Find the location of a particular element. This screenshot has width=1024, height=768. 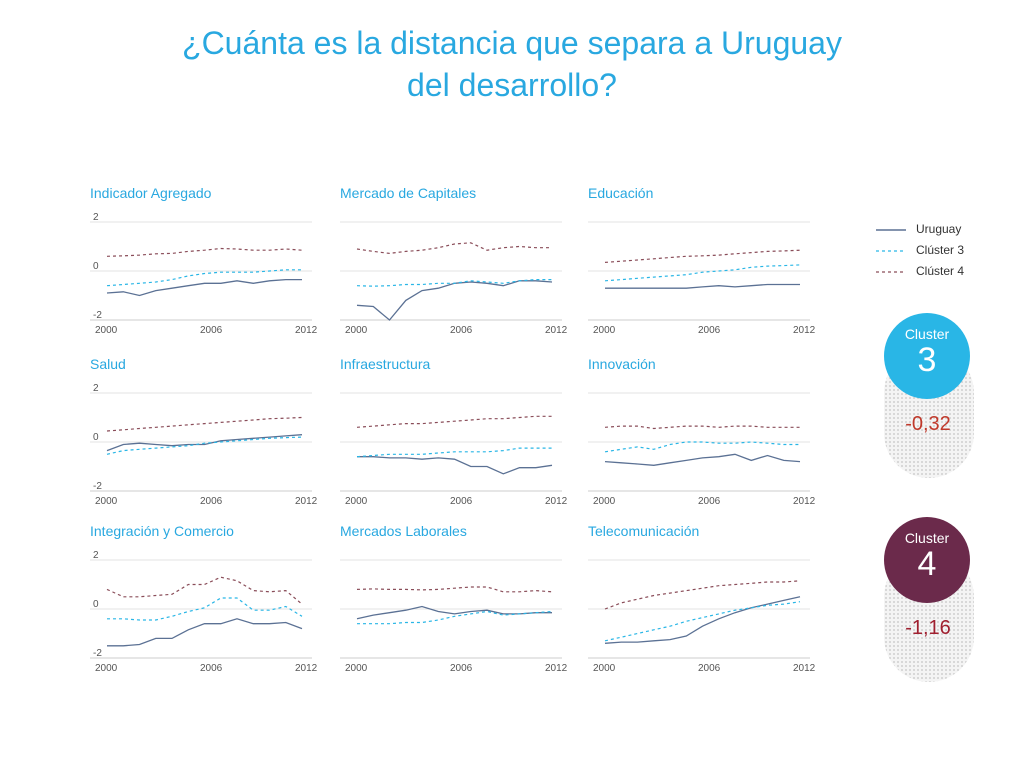

legend-item-cluster-3: Clúster 3 is located at coordinates (936, 253).